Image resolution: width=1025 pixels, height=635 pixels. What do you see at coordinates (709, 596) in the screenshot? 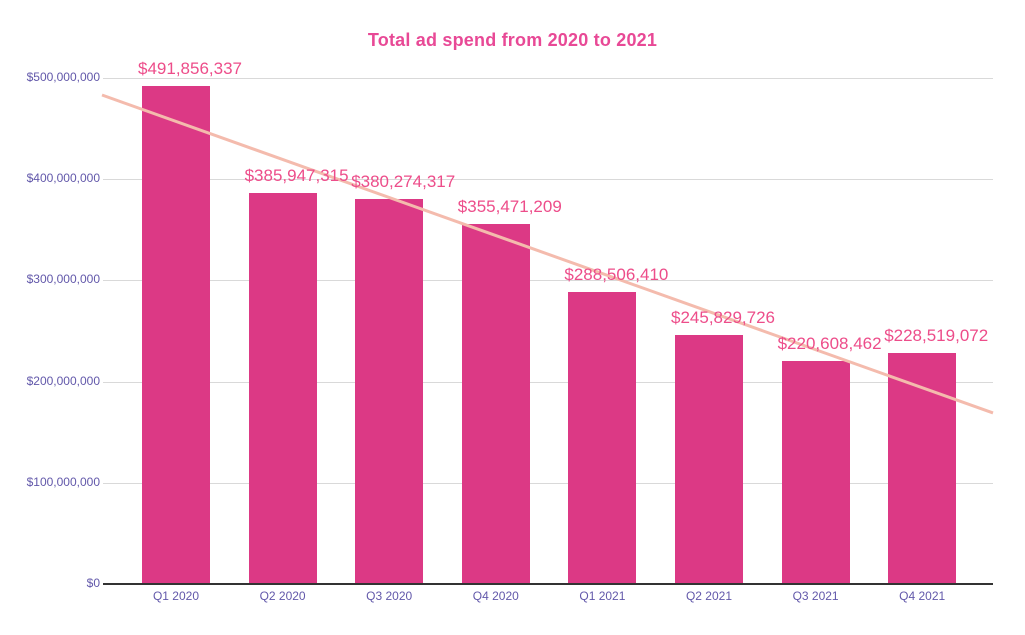
I see `x-tick-label: Q2 2021` at bounding box center [709, 596].